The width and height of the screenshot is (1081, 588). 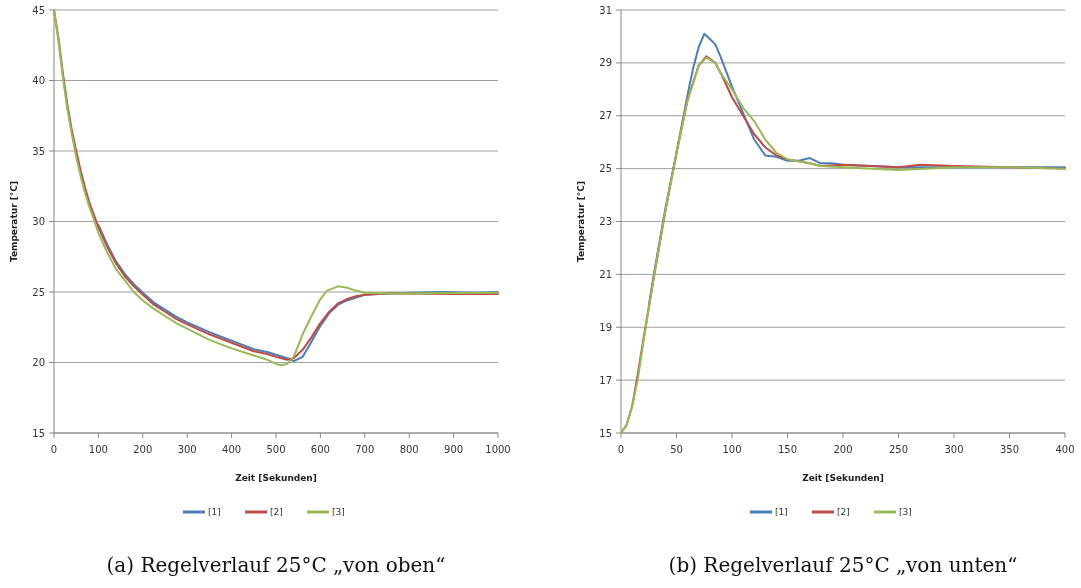 What do you see at coordinates (38, 362) in the screenshot?
I see `y-tick-label: 20` at bounding box center [38, 362].